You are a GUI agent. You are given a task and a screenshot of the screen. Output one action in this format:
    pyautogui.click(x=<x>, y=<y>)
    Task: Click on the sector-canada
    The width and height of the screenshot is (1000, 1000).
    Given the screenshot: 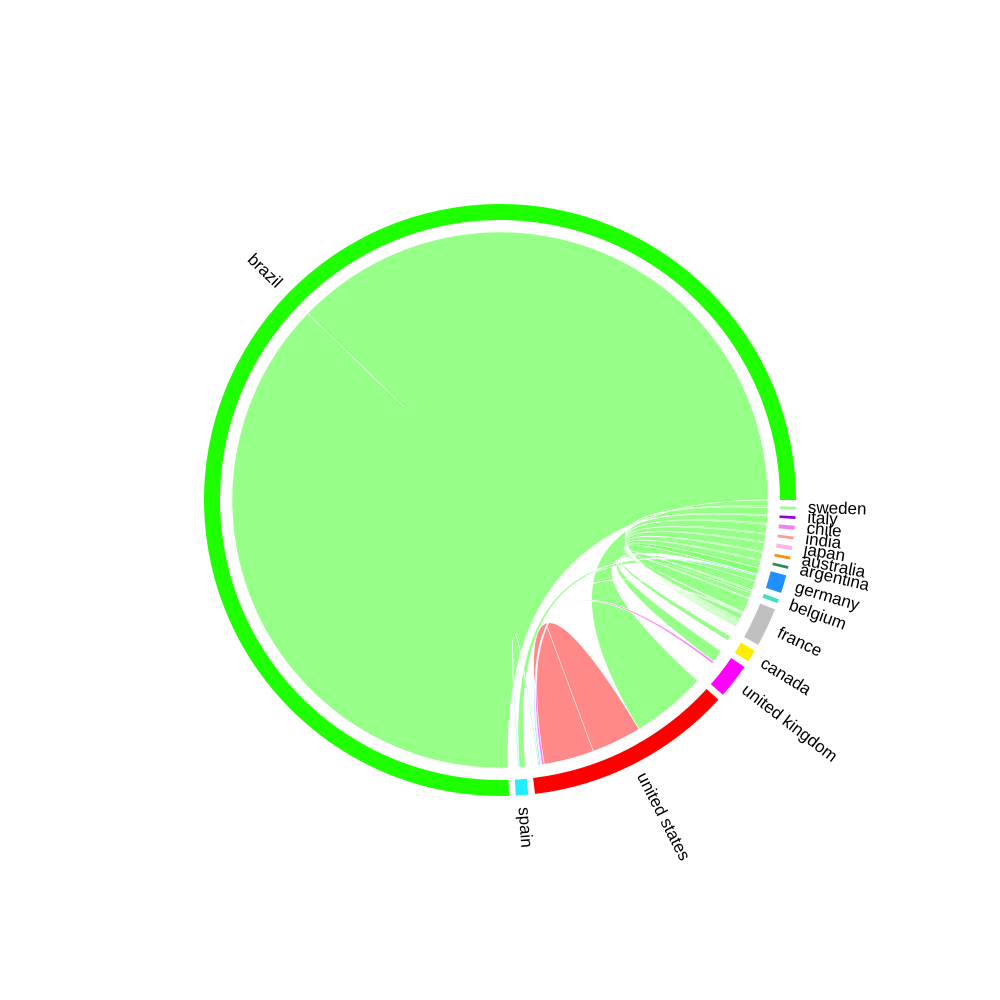 What is the action you would take?
    pyautogui.click(x=744, y=652)
    